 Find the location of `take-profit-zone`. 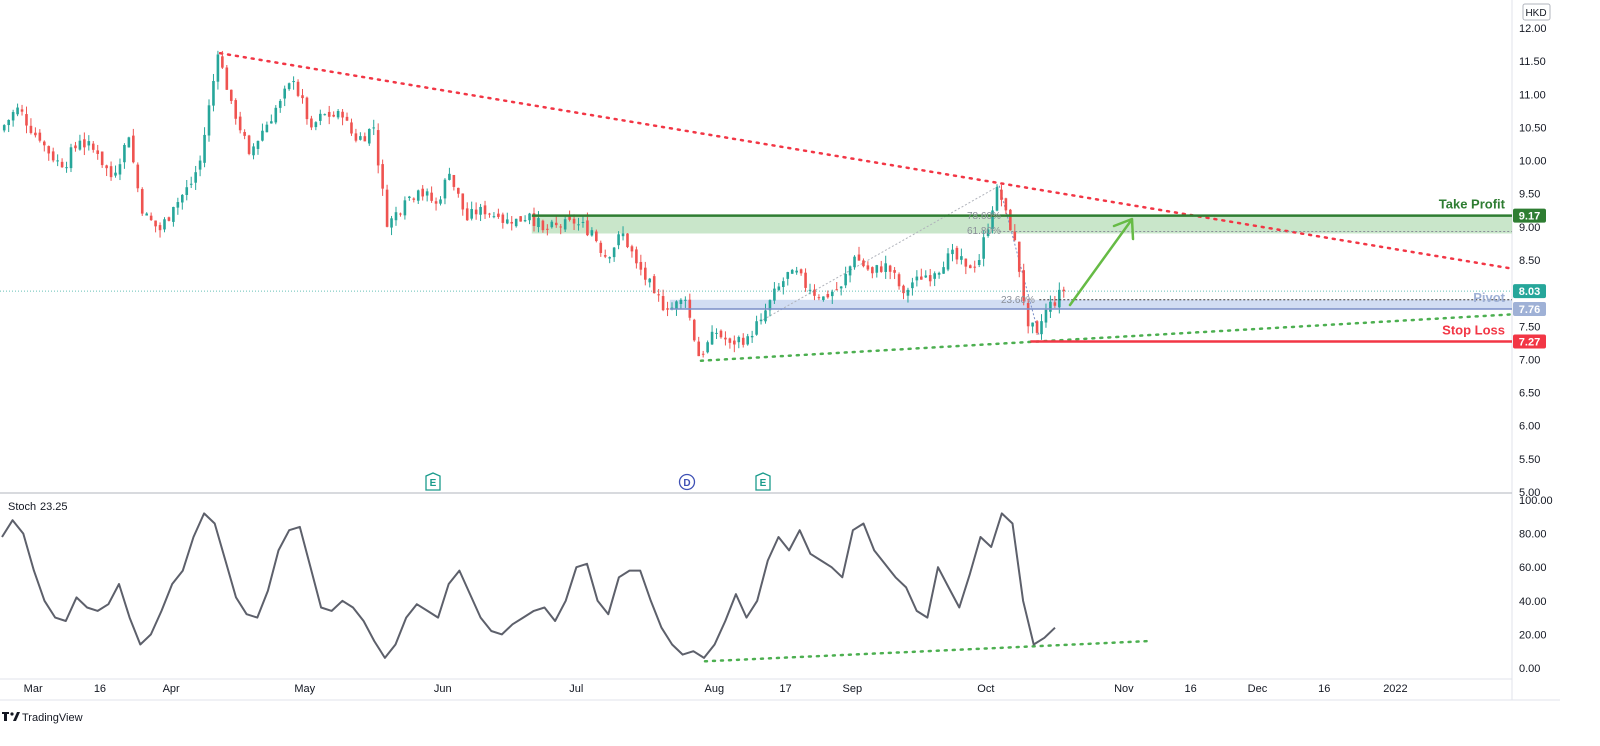

take-profit-zone is located at coordinates (1021, 224).